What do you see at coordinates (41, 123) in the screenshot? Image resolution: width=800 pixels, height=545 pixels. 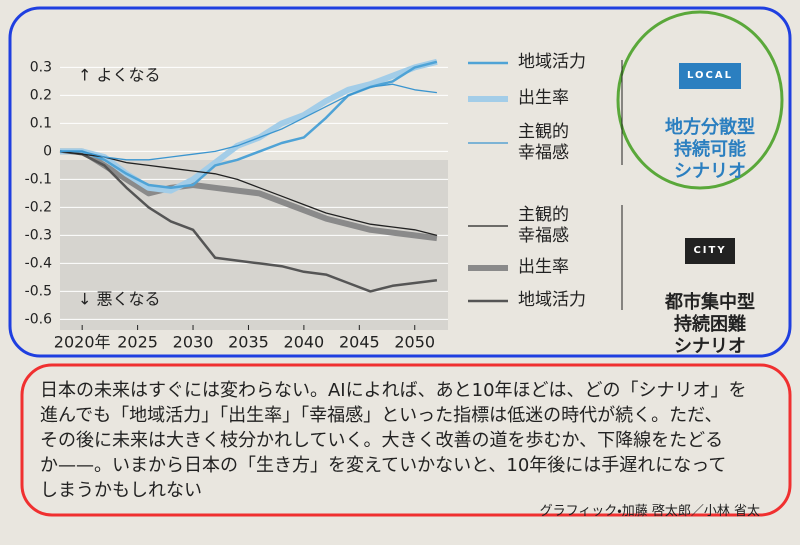 I see `y-tick-label: 0.1` at bounding box center [41, 123].